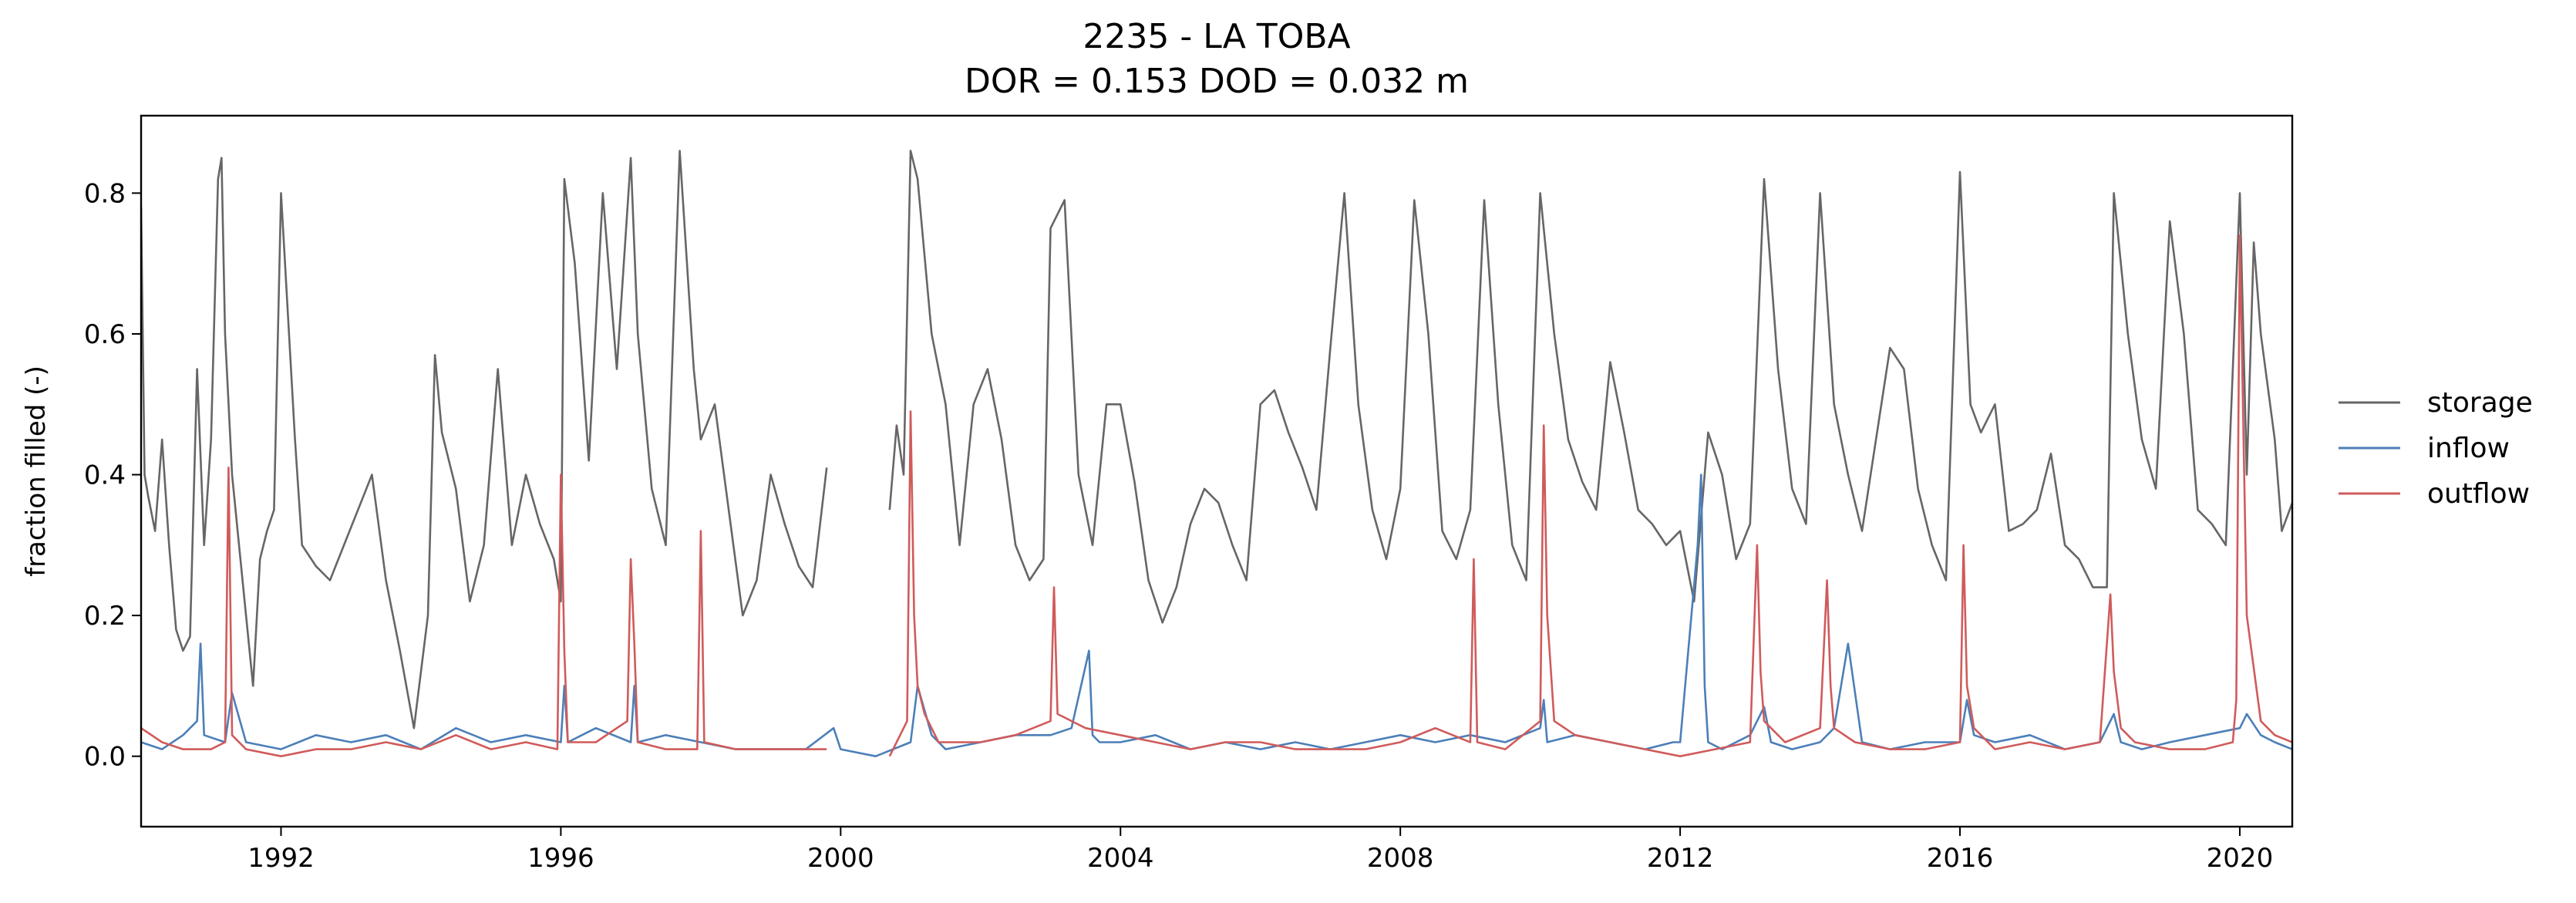  What do you see at coordinates (1217, 36) in the screenshot?
I see `chart-title: 2235 - LA TOBA` at bounding box center [1217, 36].